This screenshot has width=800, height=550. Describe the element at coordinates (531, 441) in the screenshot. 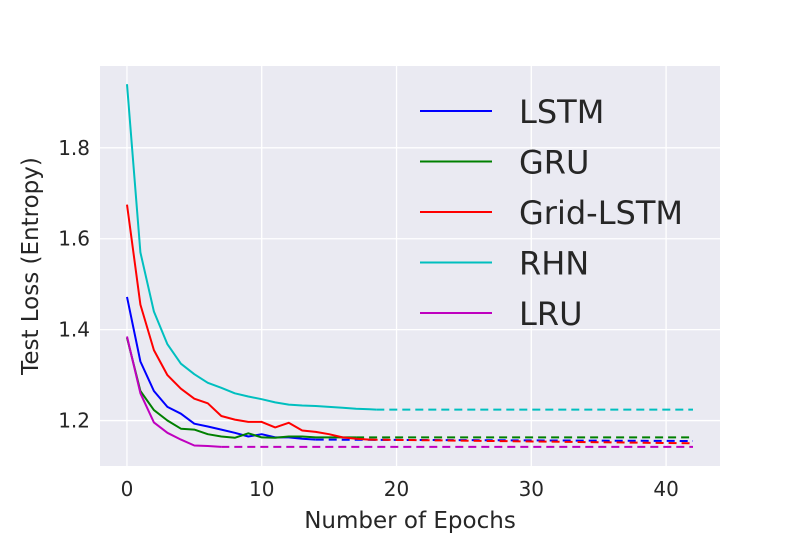

I see `series-extension-grid-lstm` at that location.